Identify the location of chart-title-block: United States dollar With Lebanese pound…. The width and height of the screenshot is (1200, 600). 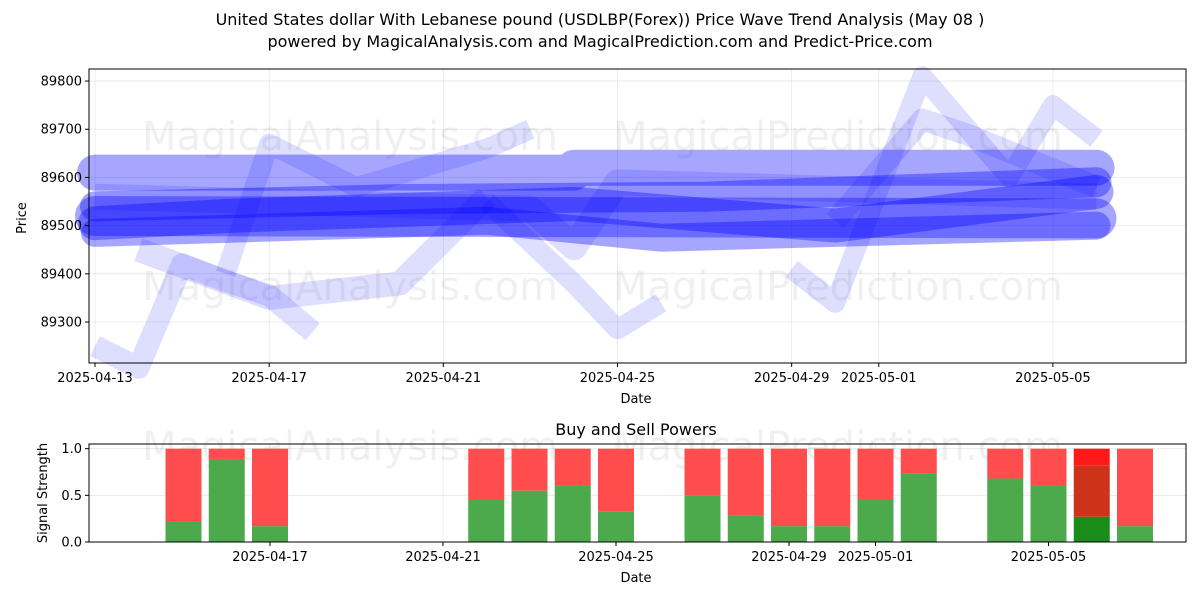
(600, 26).